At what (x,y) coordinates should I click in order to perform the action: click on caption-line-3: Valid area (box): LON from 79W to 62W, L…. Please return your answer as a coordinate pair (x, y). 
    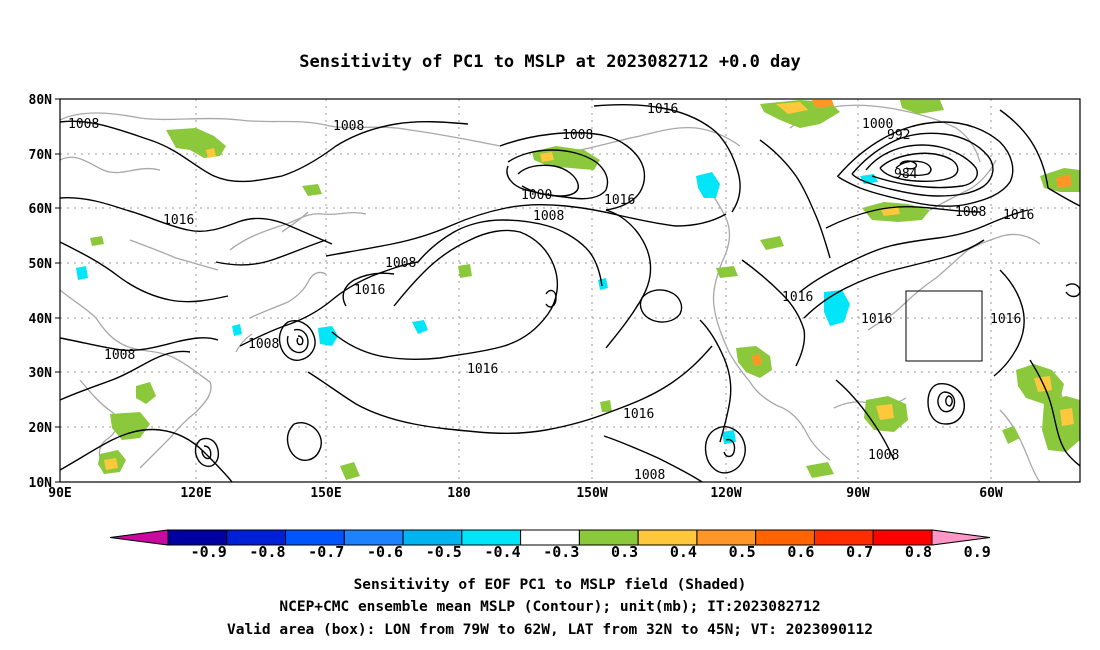
    Looking at the image, I should click on (550, 630).